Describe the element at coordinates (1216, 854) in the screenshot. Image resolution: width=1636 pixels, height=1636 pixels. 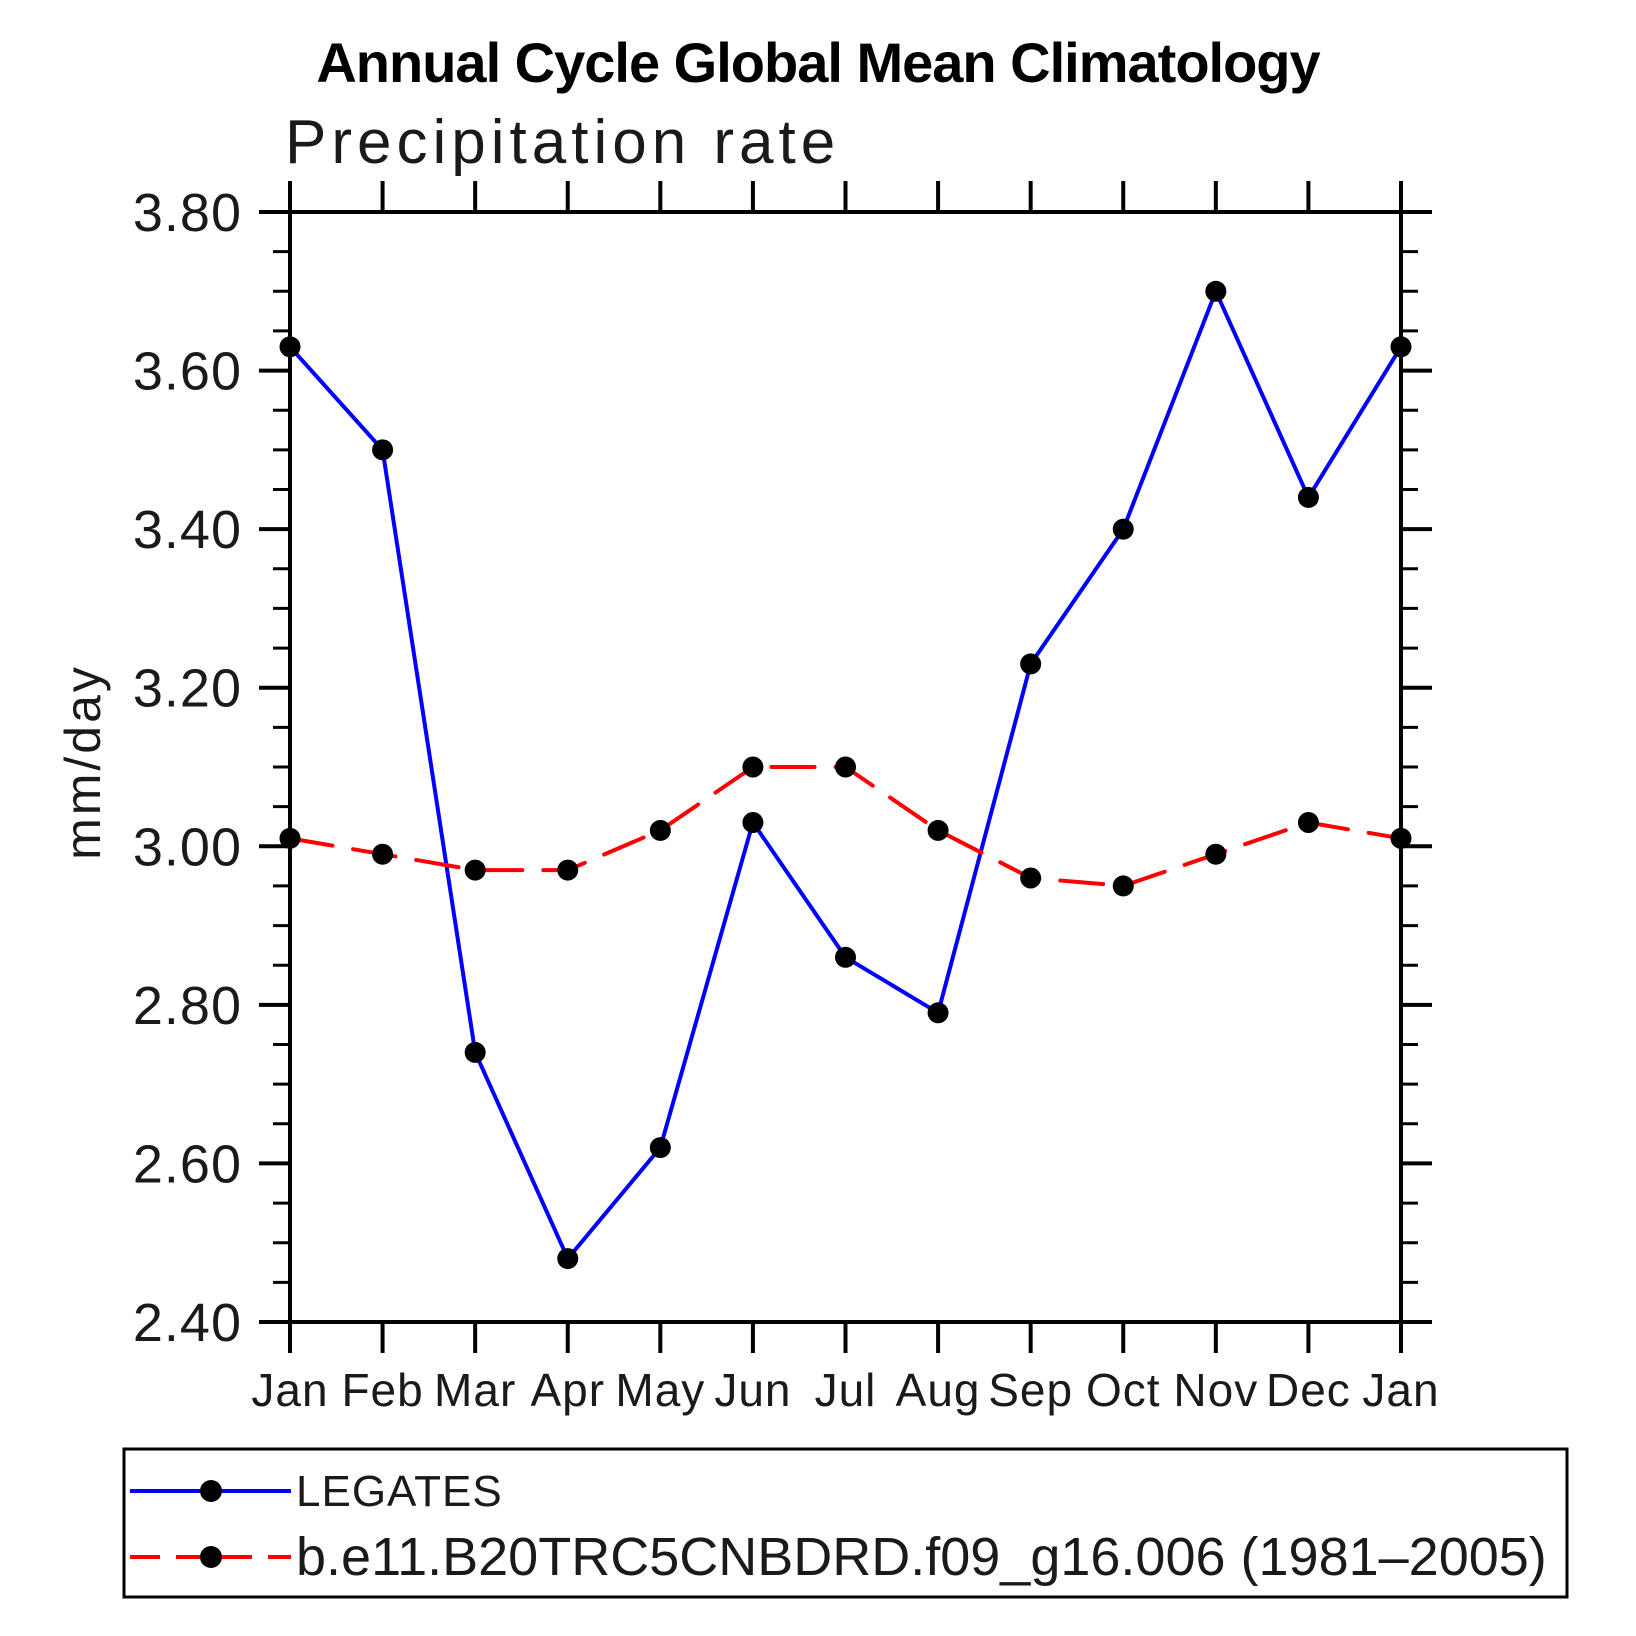
I see `data-point-model-nov` at that location.